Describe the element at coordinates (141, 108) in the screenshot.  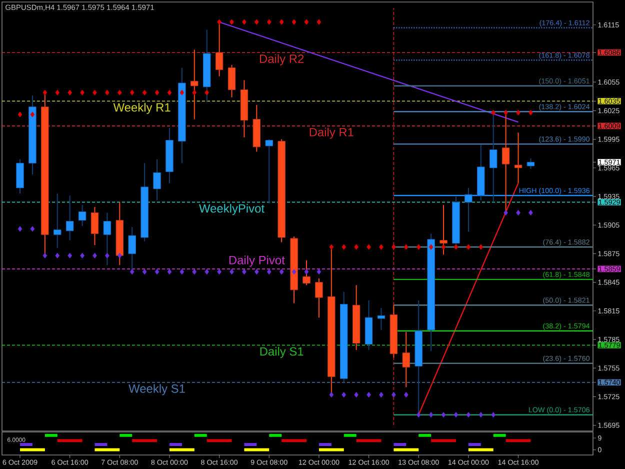
I see `ref-line-label: Weekly R1` at that location.